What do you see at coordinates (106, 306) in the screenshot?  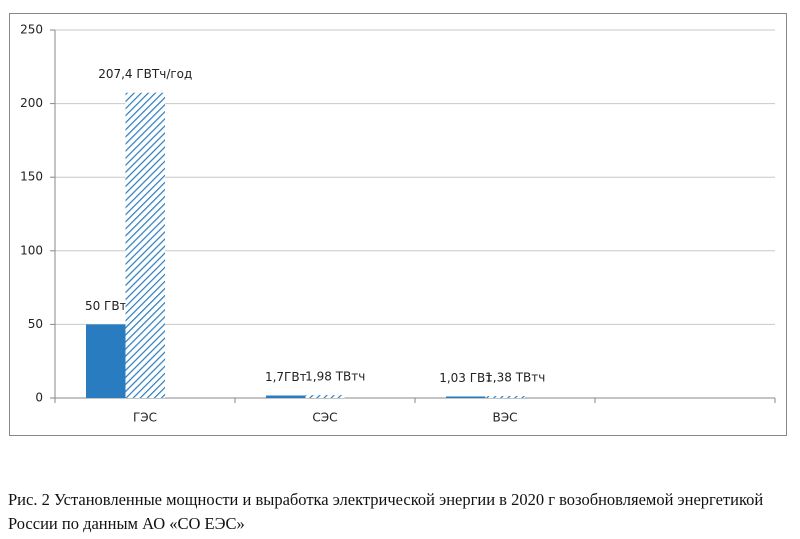 I see `value-label: 50 ГВт` at bounding box center [106, 306].